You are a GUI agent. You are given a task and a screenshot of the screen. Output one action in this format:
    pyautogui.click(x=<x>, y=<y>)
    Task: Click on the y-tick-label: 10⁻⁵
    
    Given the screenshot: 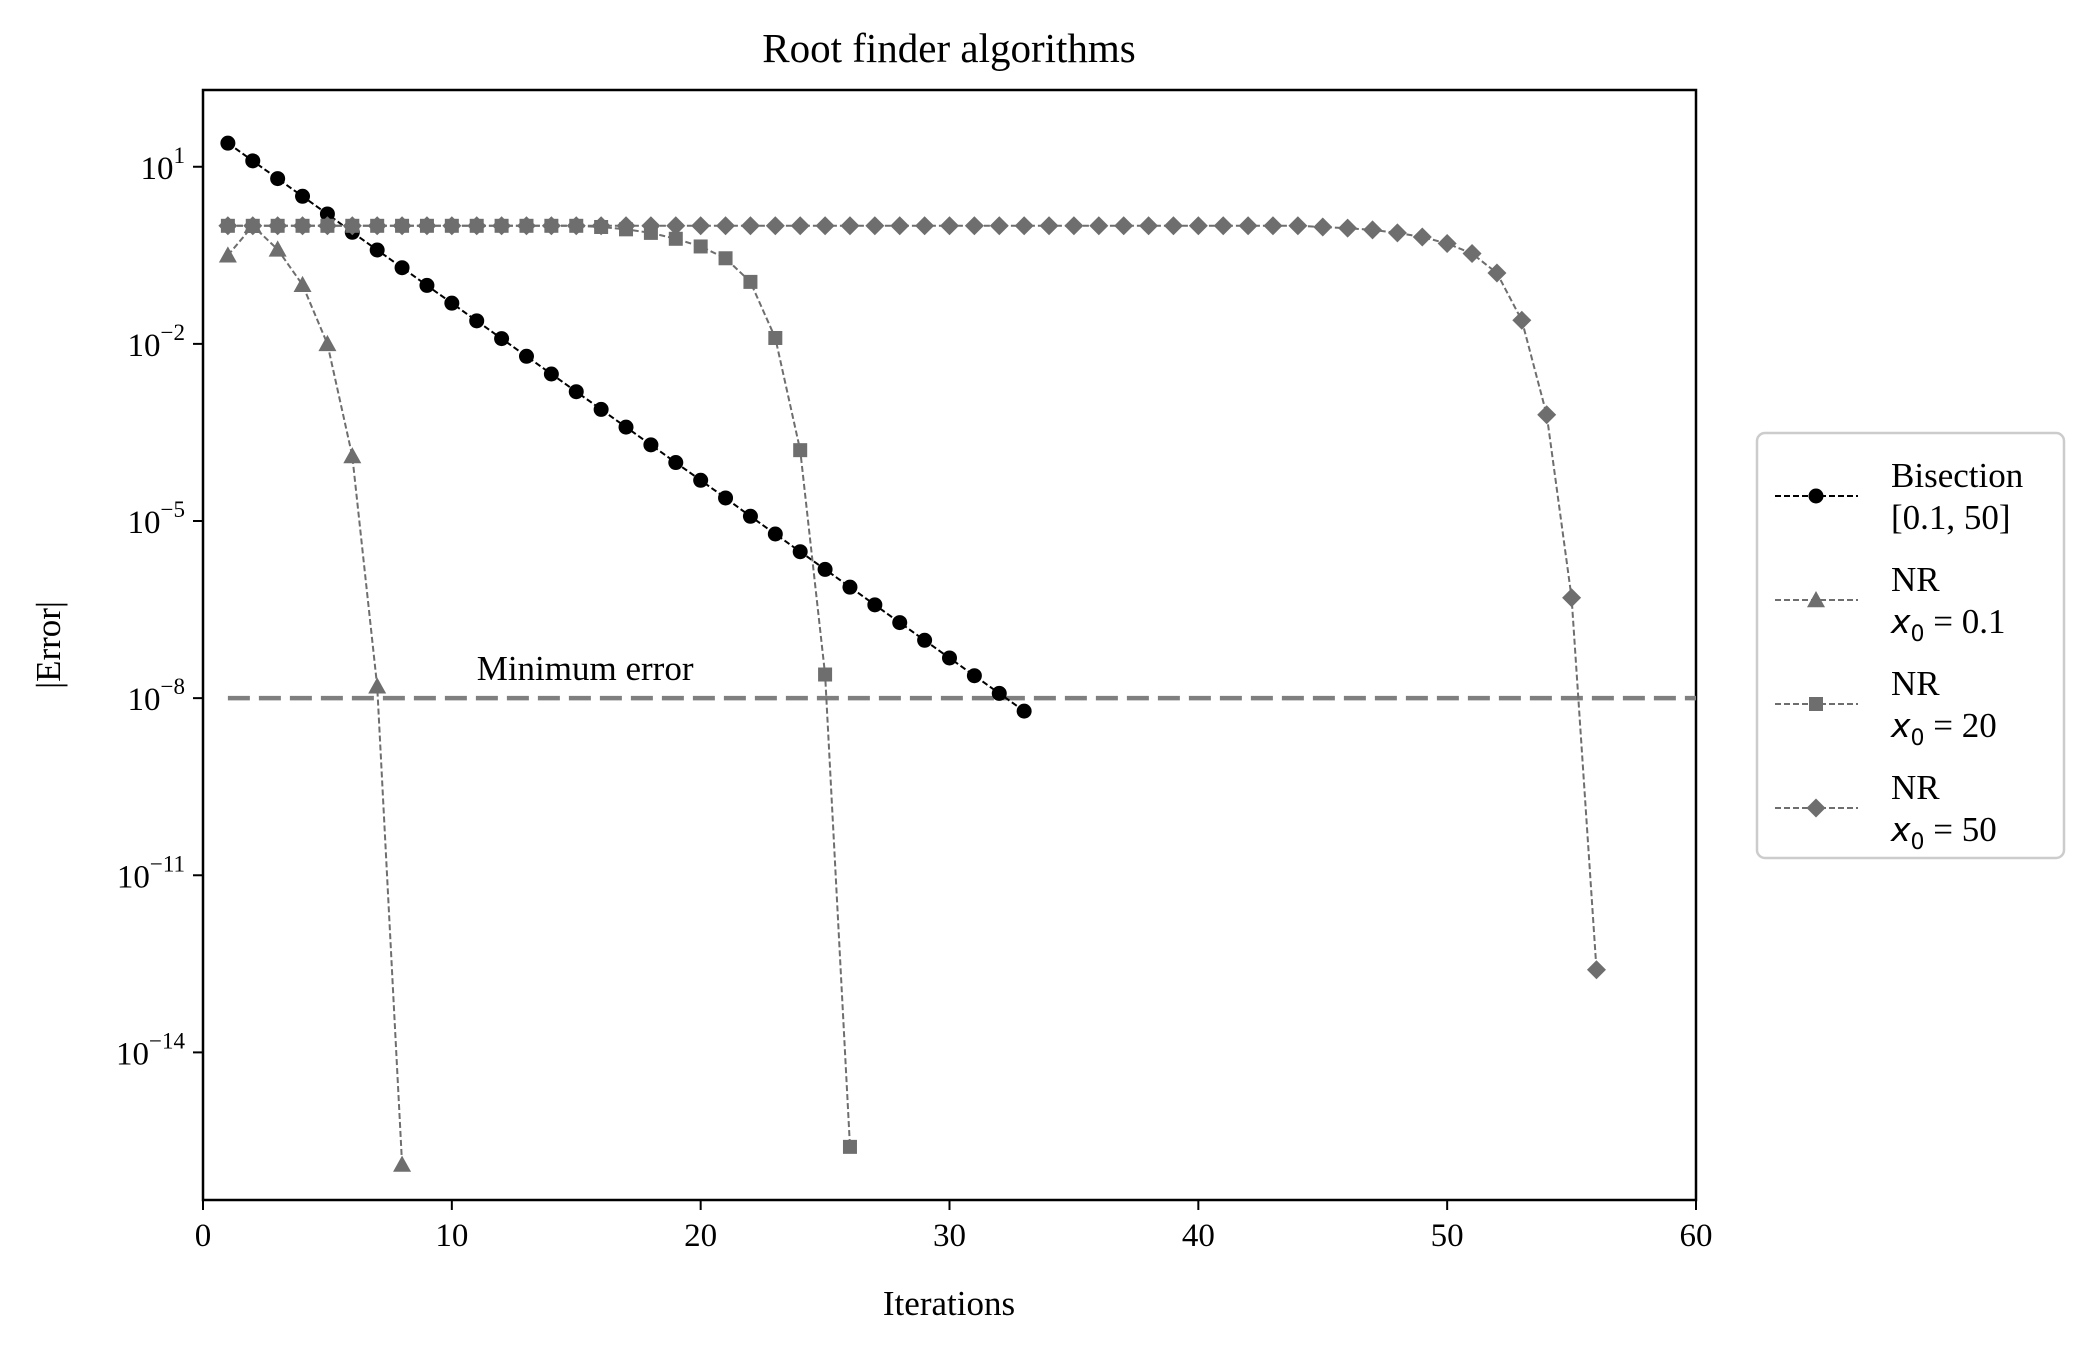 What is the action you would take?
    pyautogui.click(x=156, y=519)
    